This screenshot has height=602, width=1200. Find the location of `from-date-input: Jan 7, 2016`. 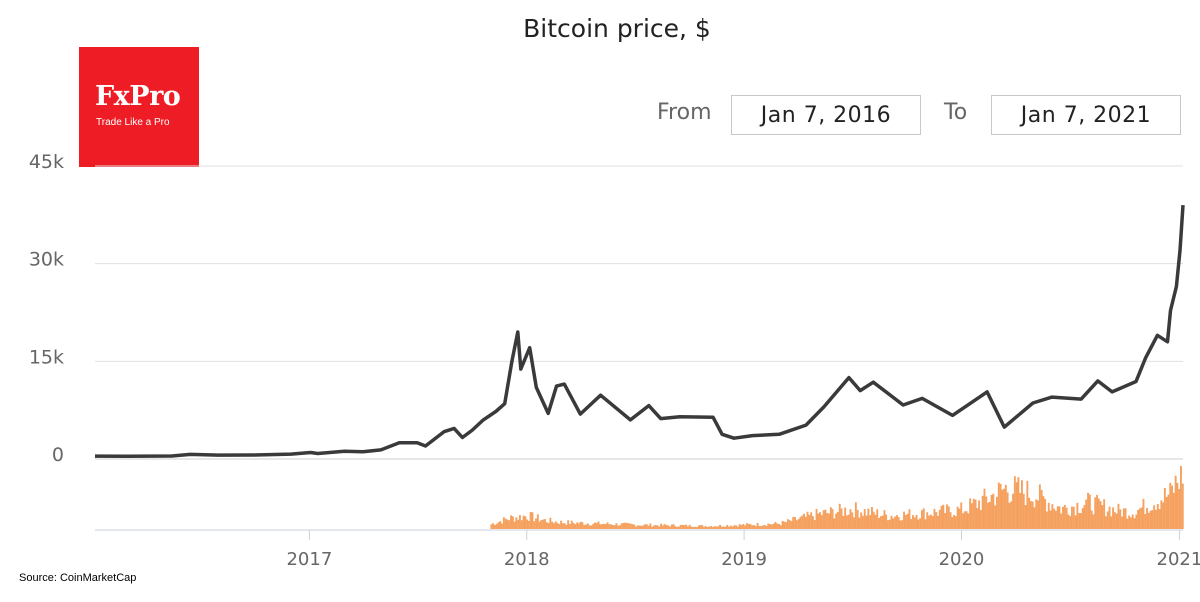

from-date-input: Jan 7, 2016 is located at coordinates (826, 115).